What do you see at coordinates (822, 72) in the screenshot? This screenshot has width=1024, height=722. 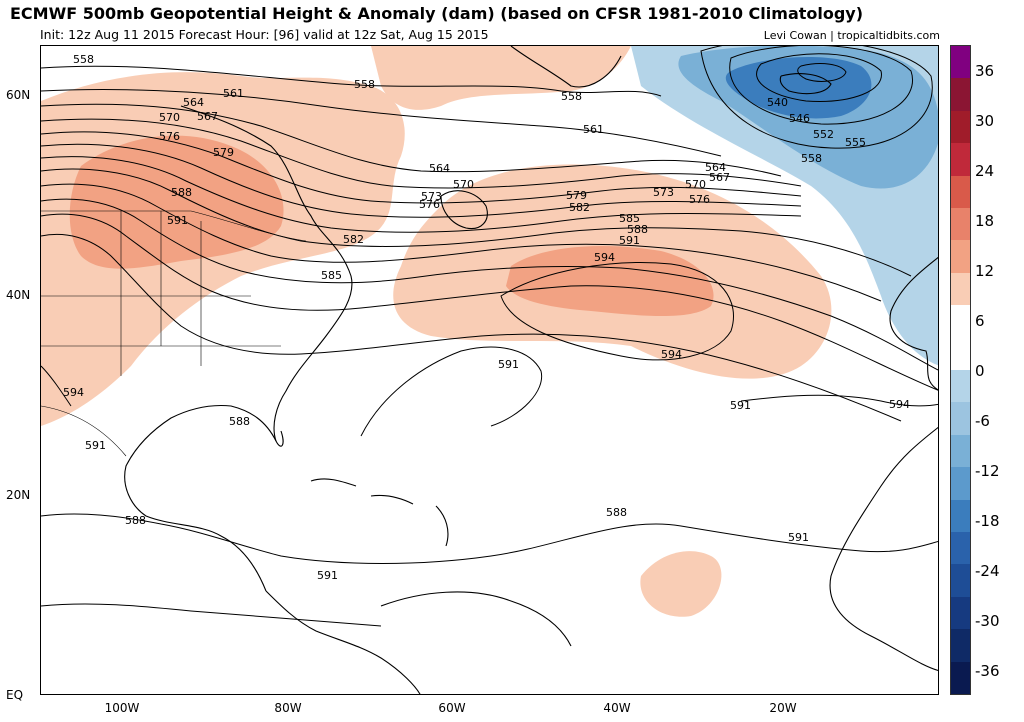 I see `contour-540-core` at bounding box center [822, 72].